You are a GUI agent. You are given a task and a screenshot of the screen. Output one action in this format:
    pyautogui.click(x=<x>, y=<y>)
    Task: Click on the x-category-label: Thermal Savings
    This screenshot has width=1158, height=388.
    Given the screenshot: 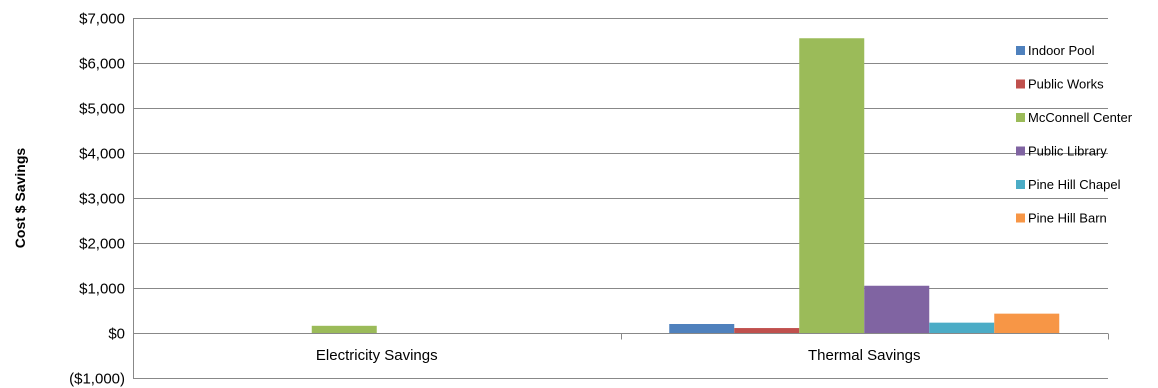 What is the action you would take?
    pyautogui.click(x=864, y=355)
    